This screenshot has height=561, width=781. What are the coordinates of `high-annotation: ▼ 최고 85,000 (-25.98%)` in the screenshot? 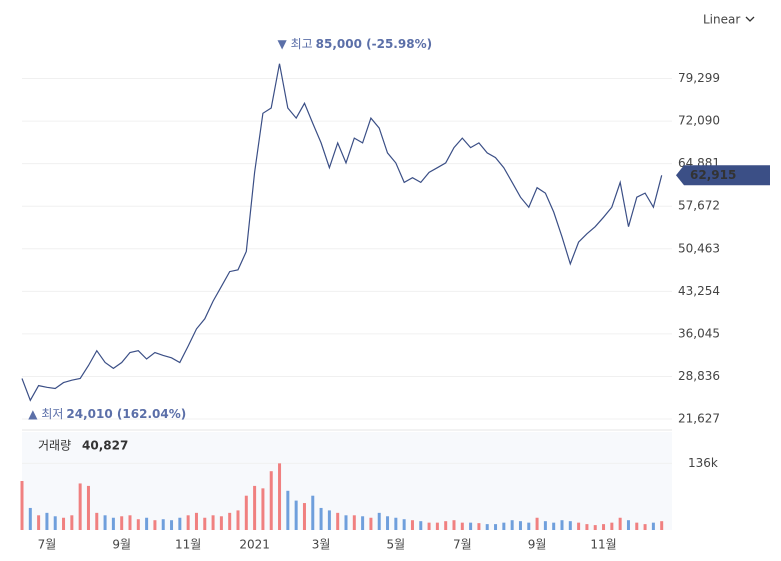 It's located at (355, 44).